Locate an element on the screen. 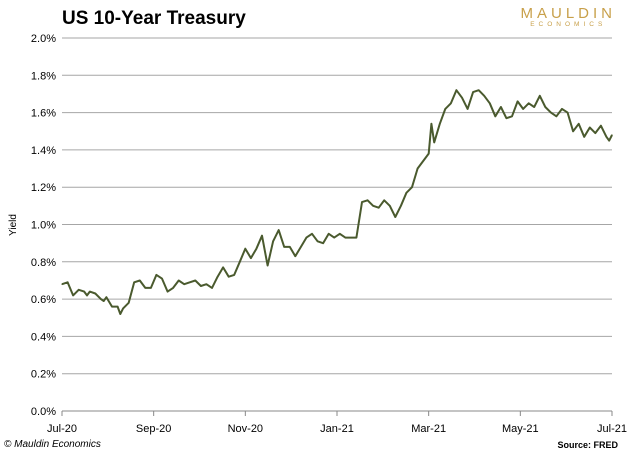 Image resolution: width=630 pixels, height=456 pixels. chart-title: US 10-Year Treasury is located at coordinates (154, 18).